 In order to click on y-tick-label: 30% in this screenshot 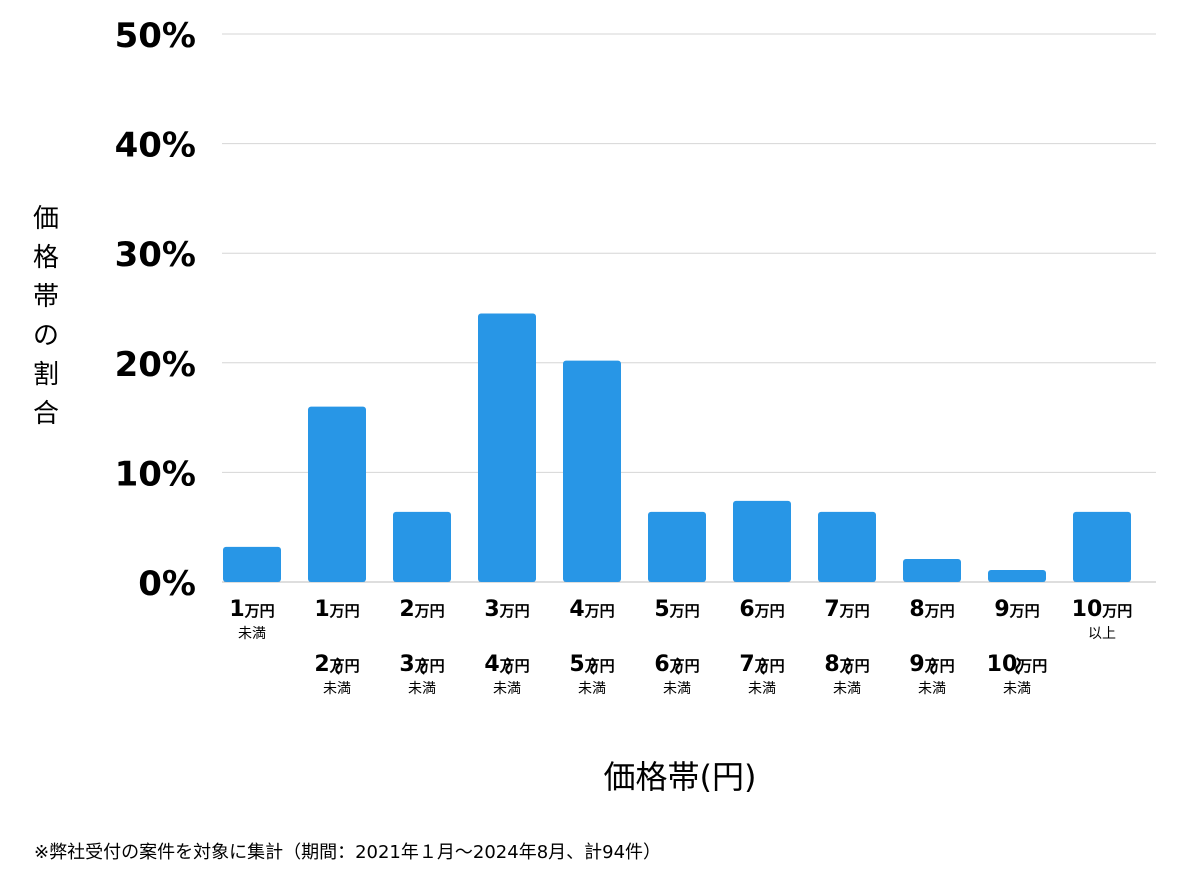, I will do `click(155, 255)`.